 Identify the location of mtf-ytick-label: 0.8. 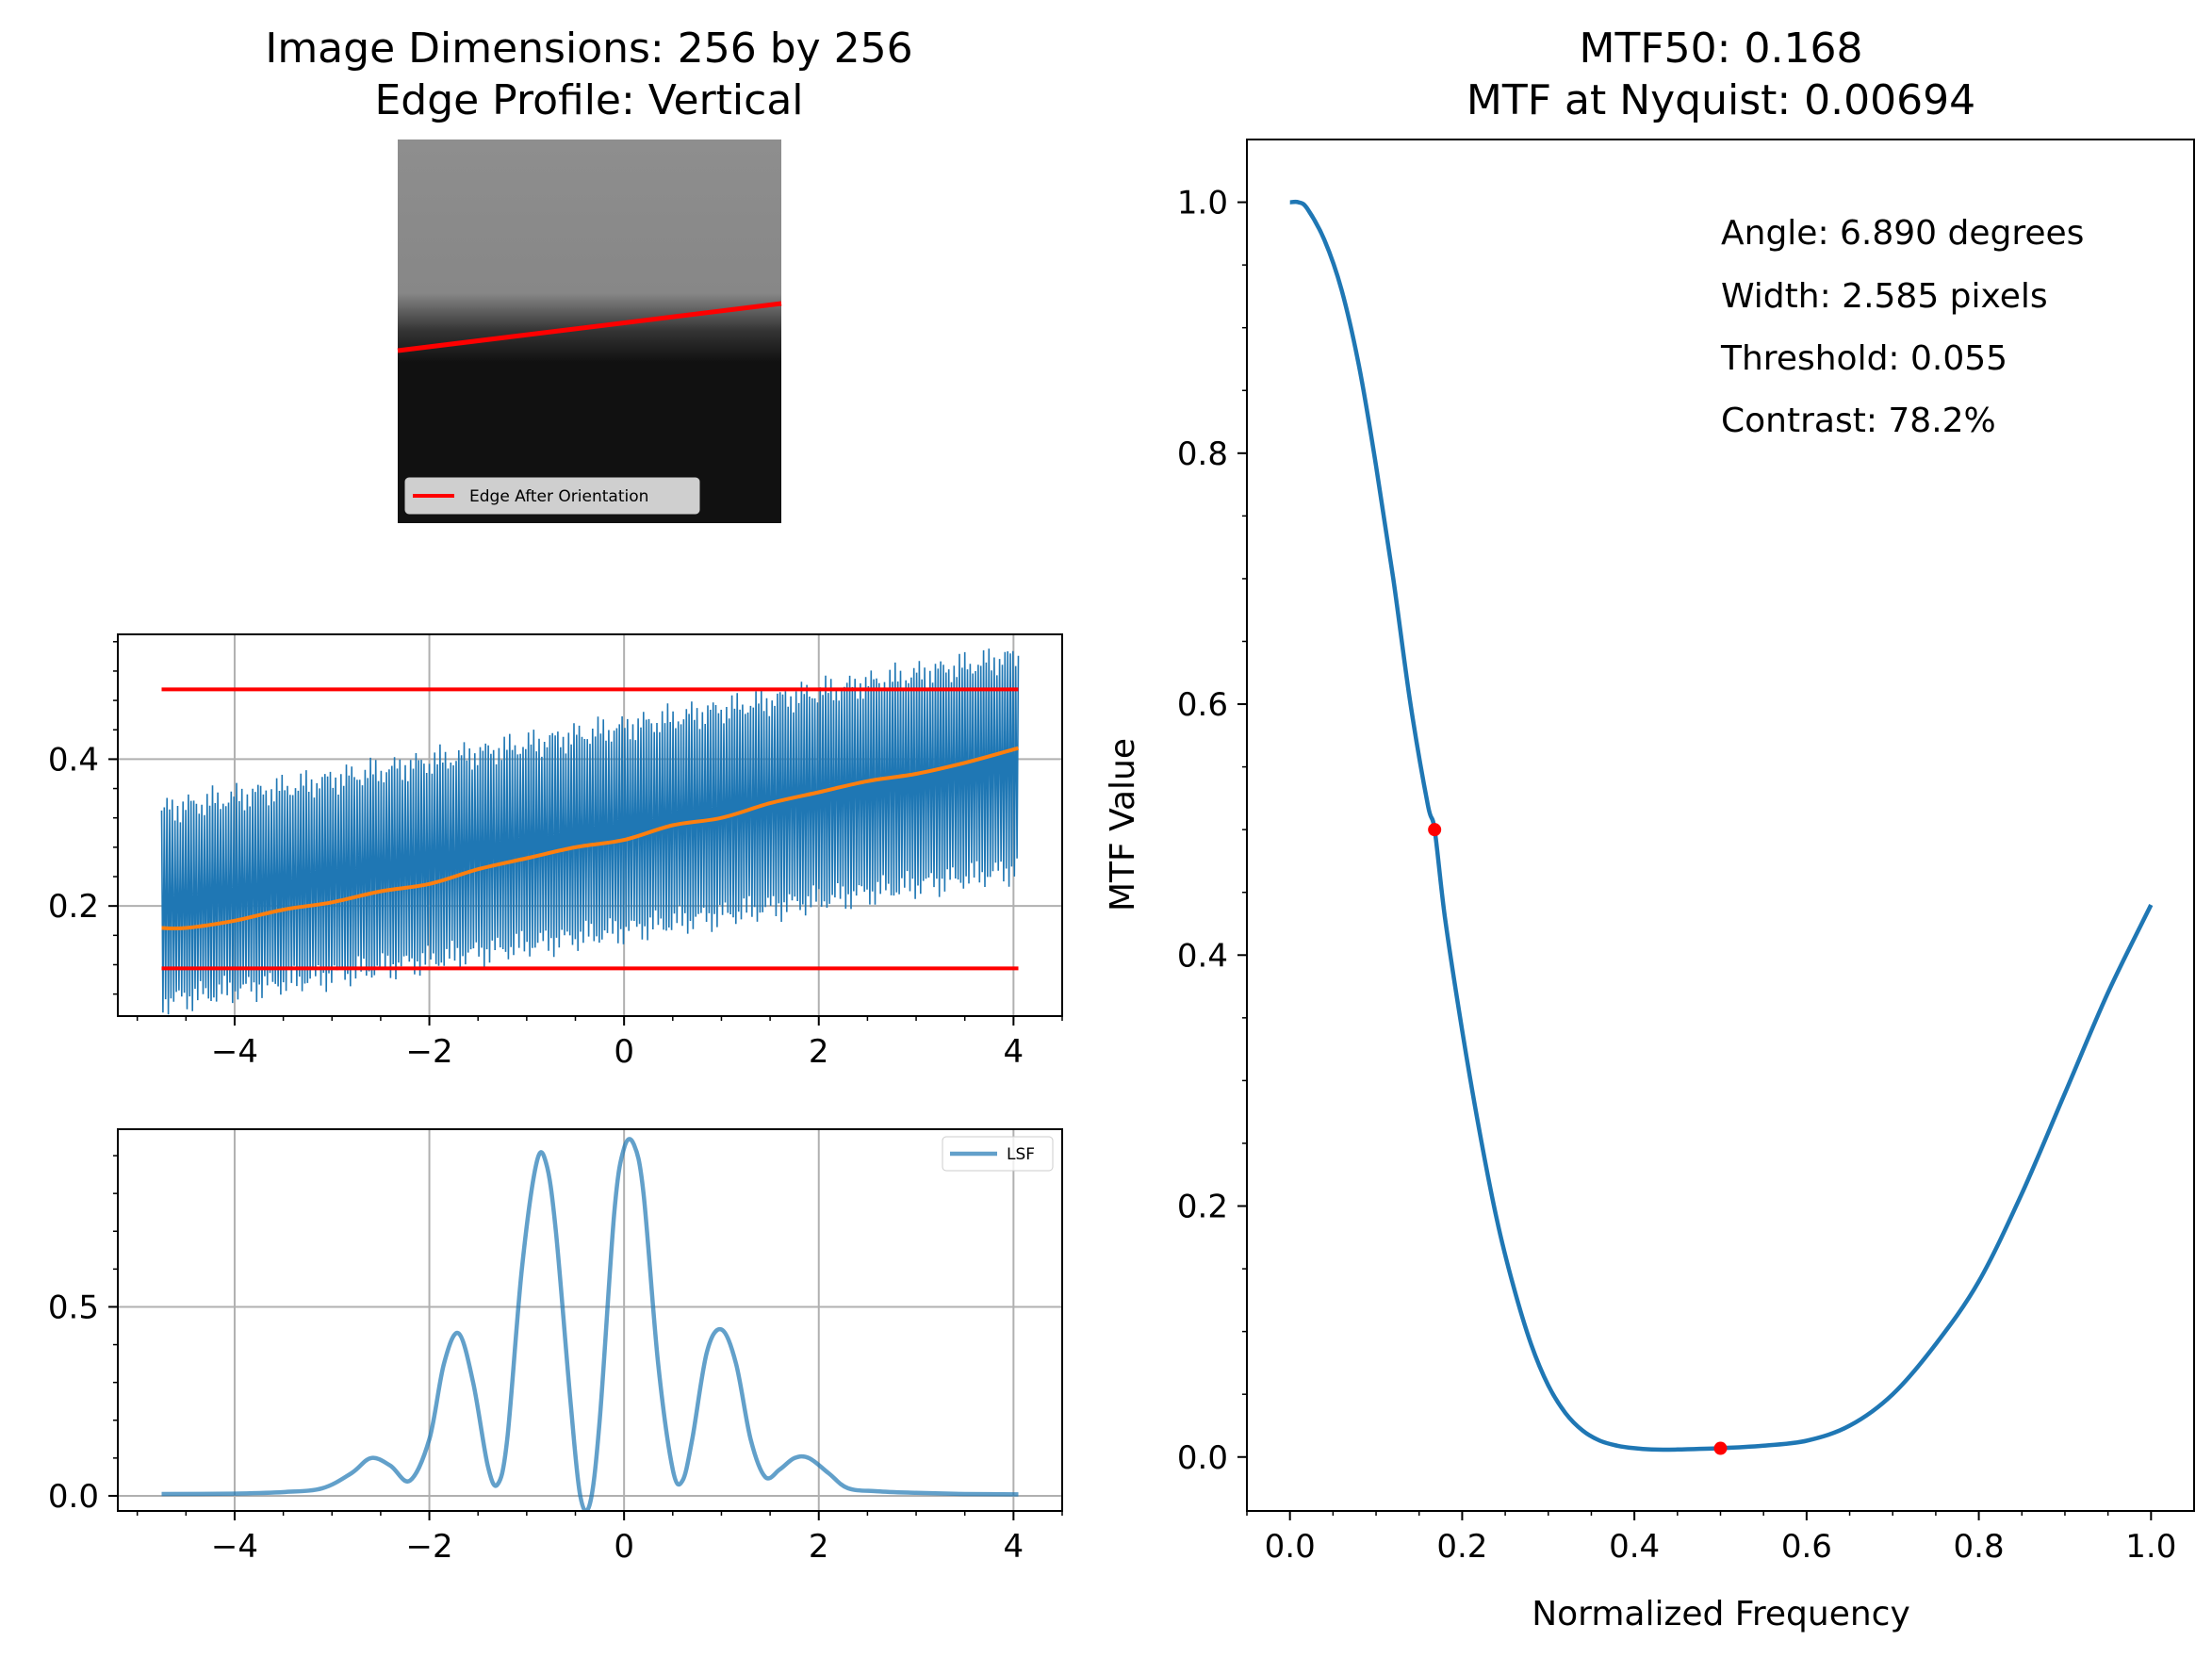
(1202, 454).